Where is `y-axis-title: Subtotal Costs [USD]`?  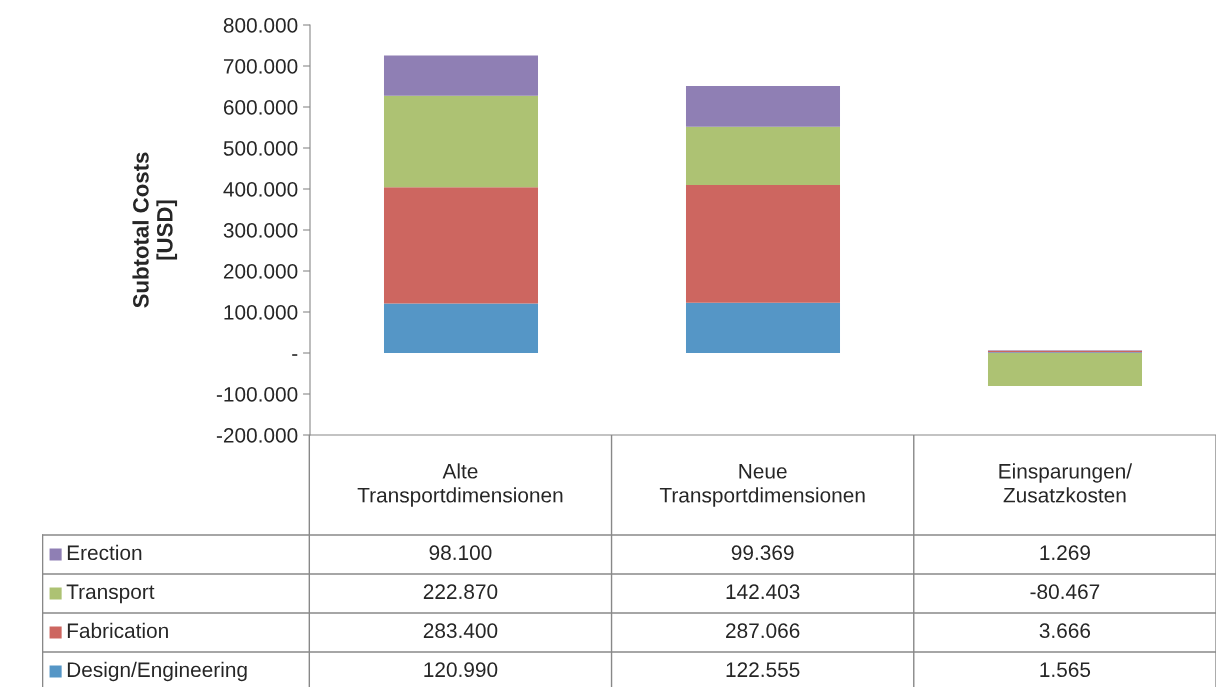 y-axis-title: Subtotal Costs [USD] is located at coordinates (155, 230).